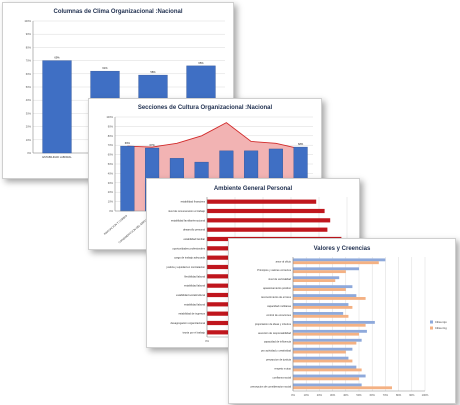 The image size is (460, 405). Describe the element at coordinates (278, 315) in the screenshot. I see `y-tick-label: control de emociones` at that location.